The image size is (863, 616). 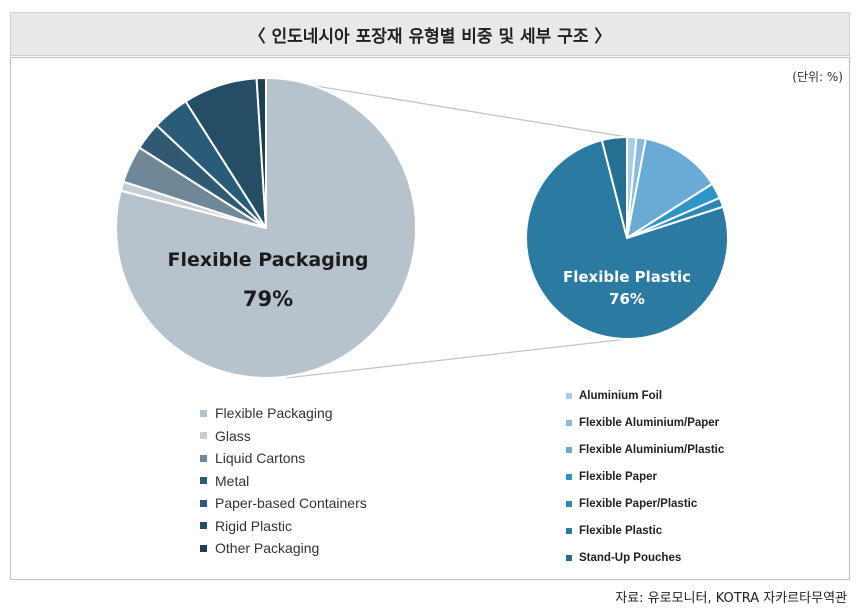 What do you see at coordinates (260, 458) in the screenshot?
I see `legend-label: Liquid Cartons` at bounding box center [260, 458].